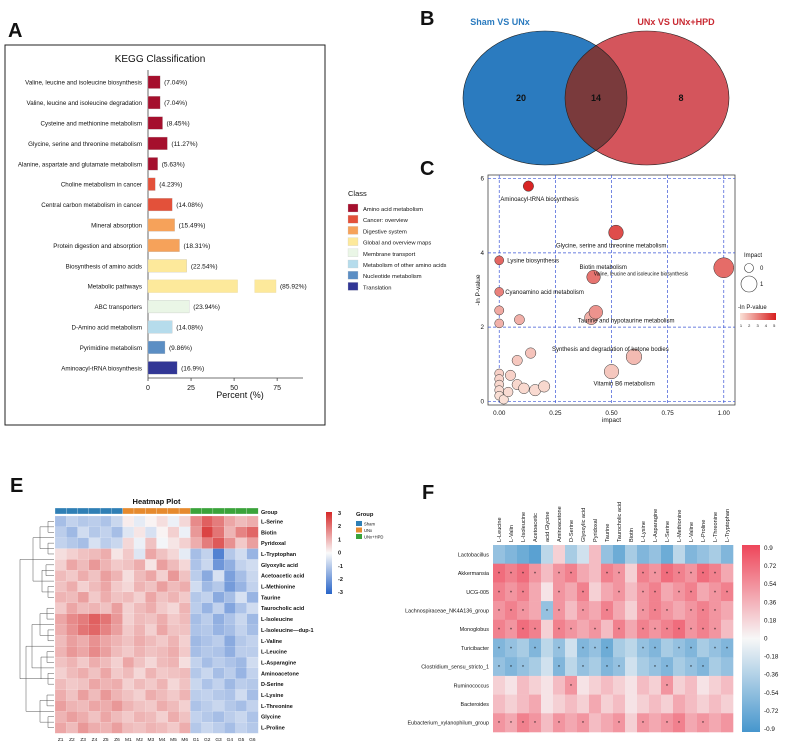  I want to click on color-scale-tick: 0, so click(766, 639).